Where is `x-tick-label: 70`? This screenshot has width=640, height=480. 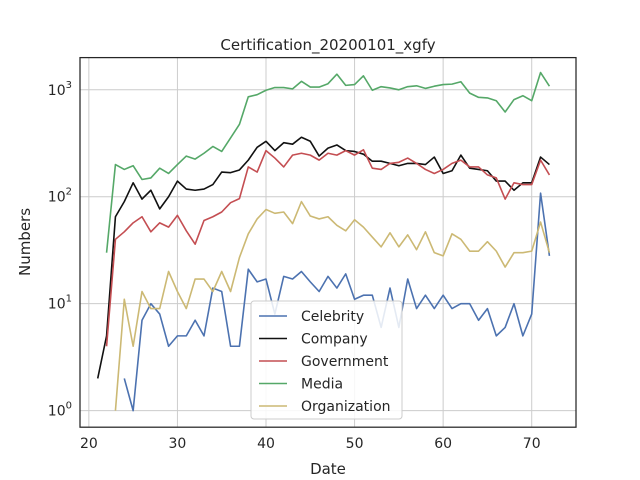
x-tick-label: 70 is located at coordinates (532, 444).